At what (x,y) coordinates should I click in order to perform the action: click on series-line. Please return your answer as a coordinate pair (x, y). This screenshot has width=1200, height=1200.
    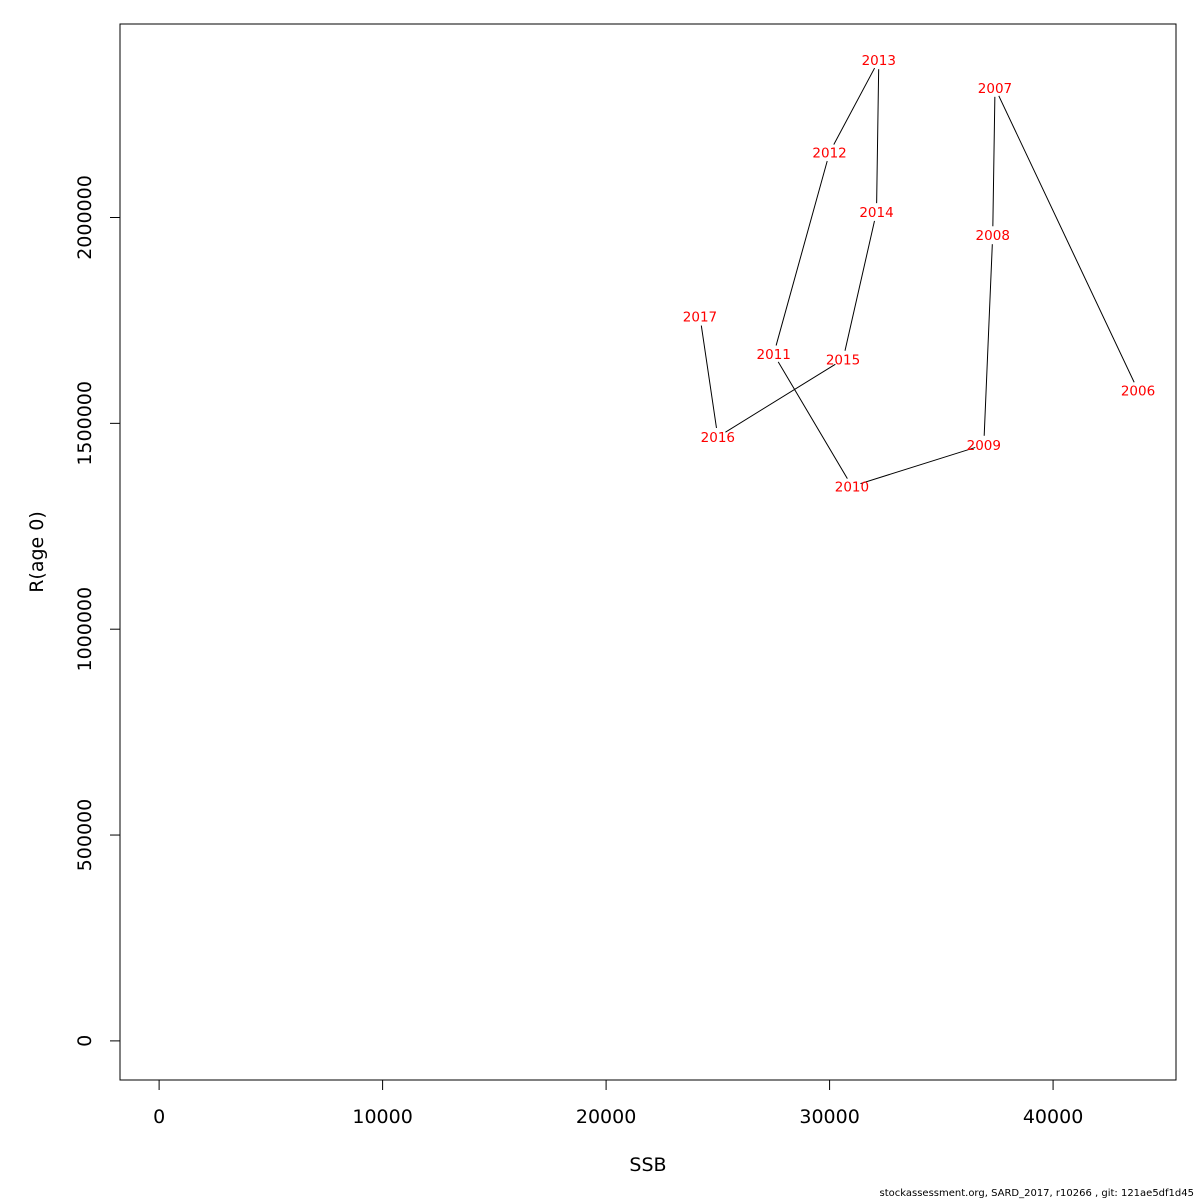
    Looking at the image, I should click on (919, 273).